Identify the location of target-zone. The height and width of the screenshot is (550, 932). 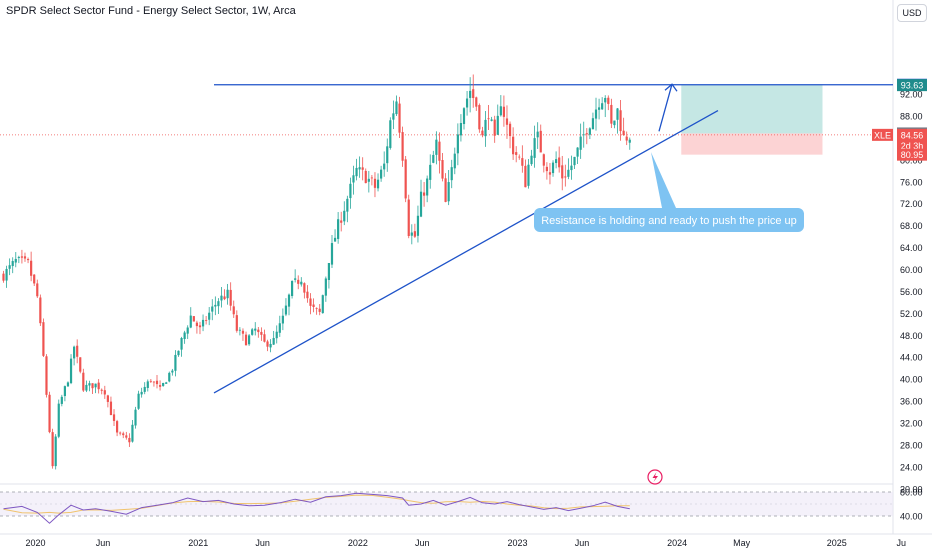
(752, 109).